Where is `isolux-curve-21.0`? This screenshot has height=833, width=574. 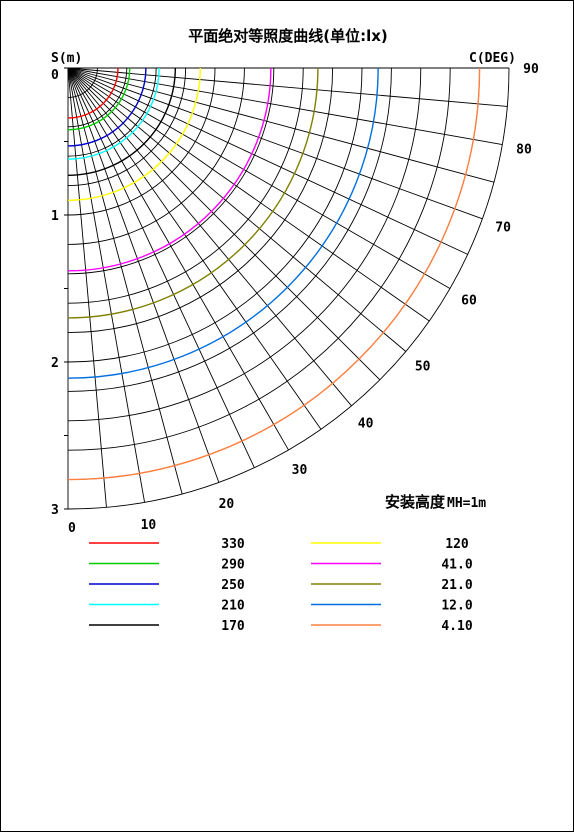
isolux-curve-21.0 is located at coordinates (193, 193).